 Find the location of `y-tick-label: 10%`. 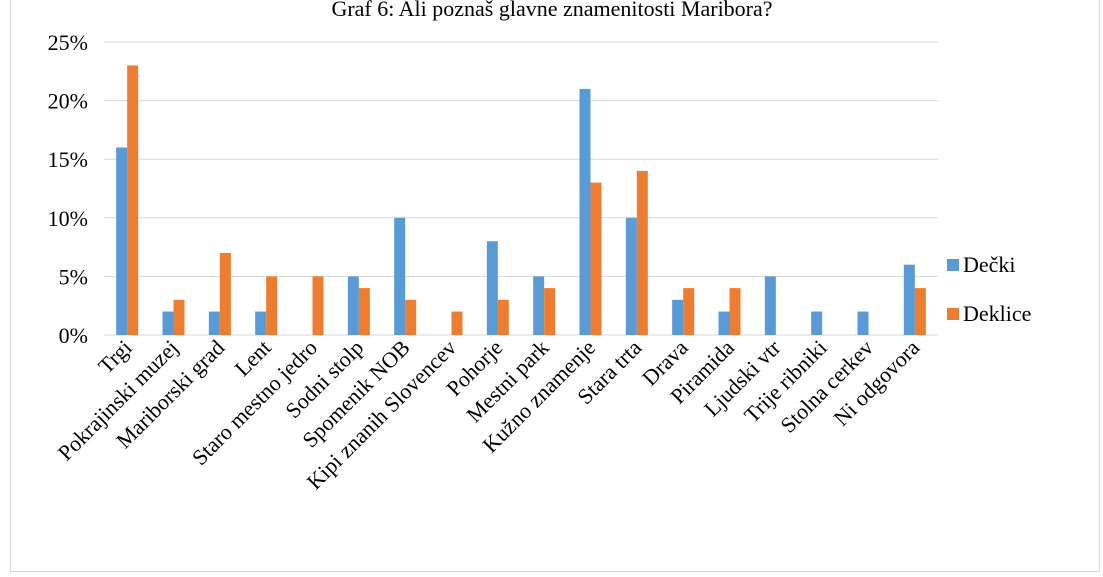

y-tick-label: 10% is located at coordinates (68, 218).